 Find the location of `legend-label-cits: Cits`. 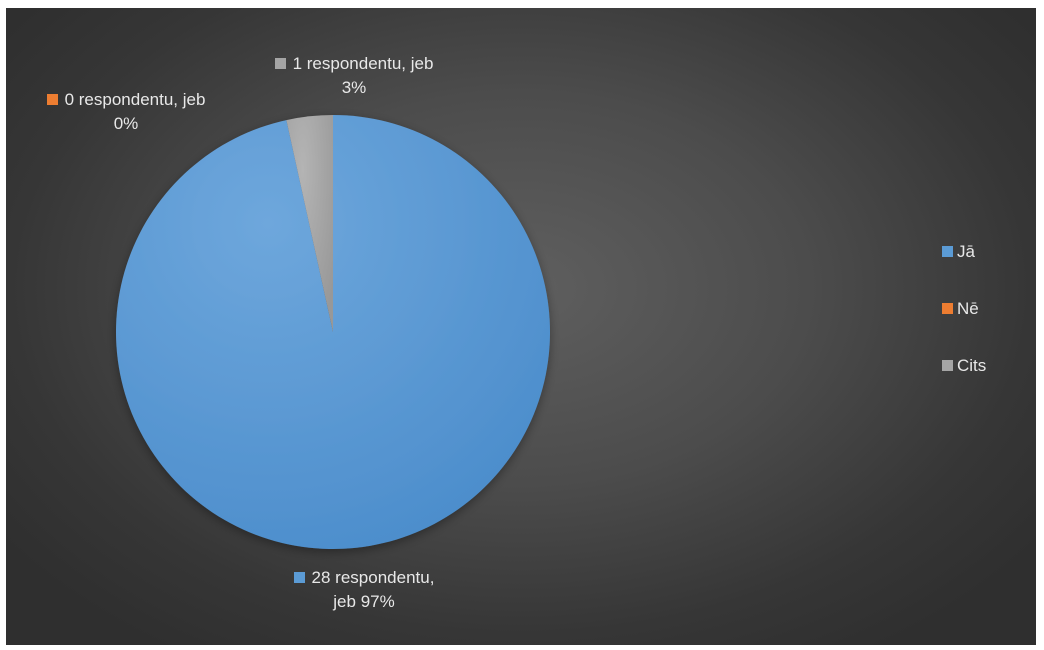

legend-label-cits: Cits is located at coordinates (972, 365).